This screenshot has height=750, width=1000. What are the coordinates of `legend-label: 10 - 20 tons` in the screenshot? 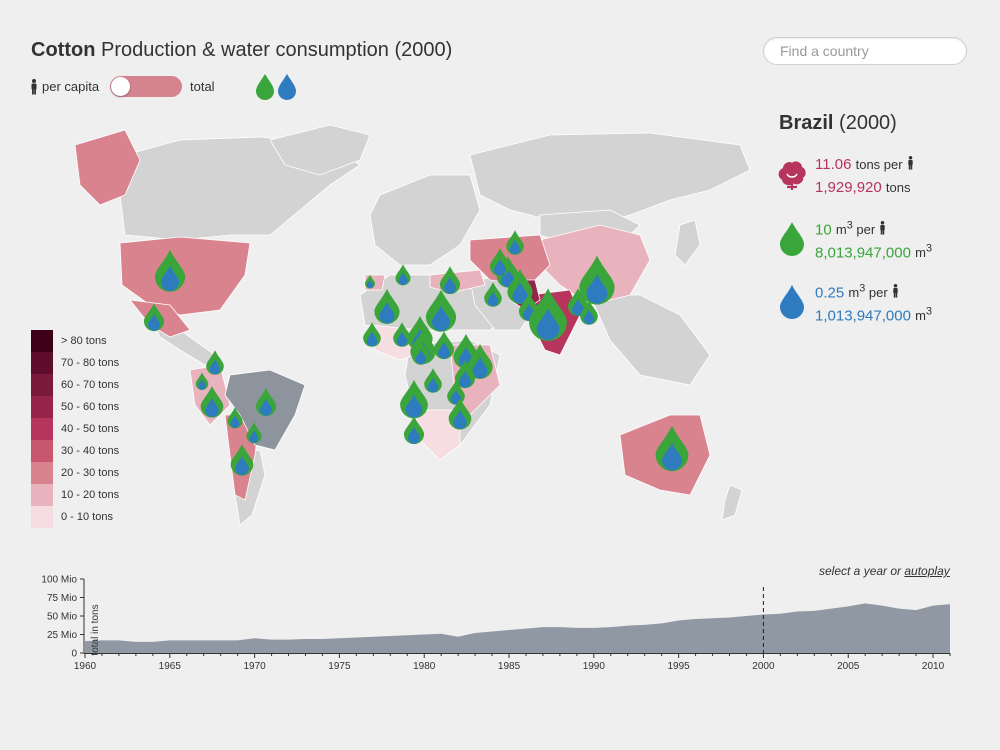 It's located at (90, 495).